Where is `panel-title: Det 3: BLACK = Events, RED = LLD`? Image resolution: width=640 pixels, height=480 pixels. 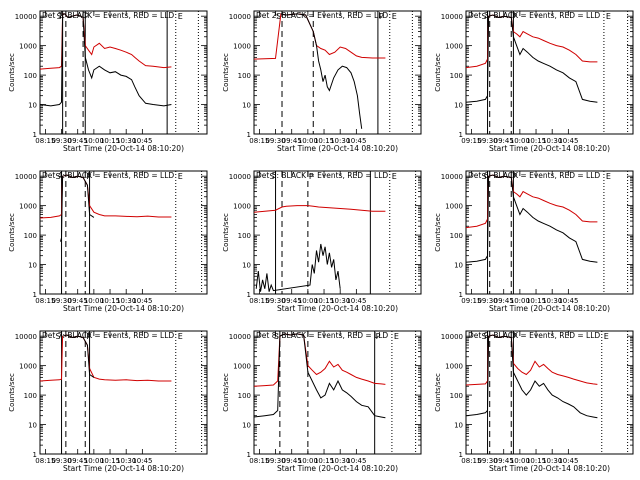 panel-title: Det 3: BLACK = Events, RED = LLD is located at coordinates (534, 15).